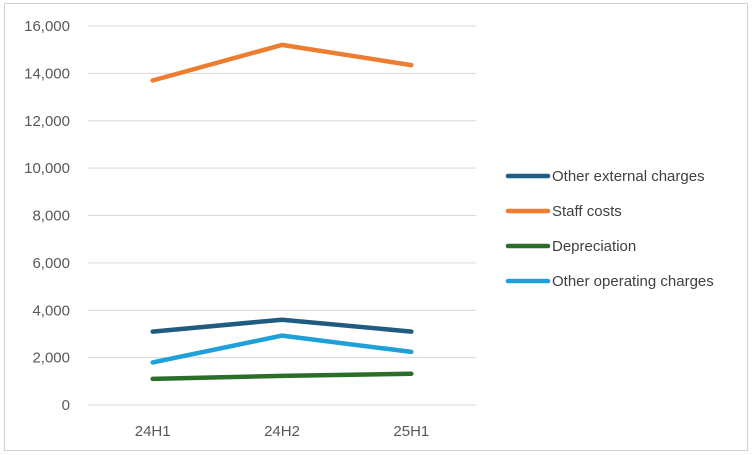 The image size is (754, 455). What do you see at coordinates (51, 358) in the screenshot?
I see `y-tick-label: 2,000` at bounding box center [51, 358].